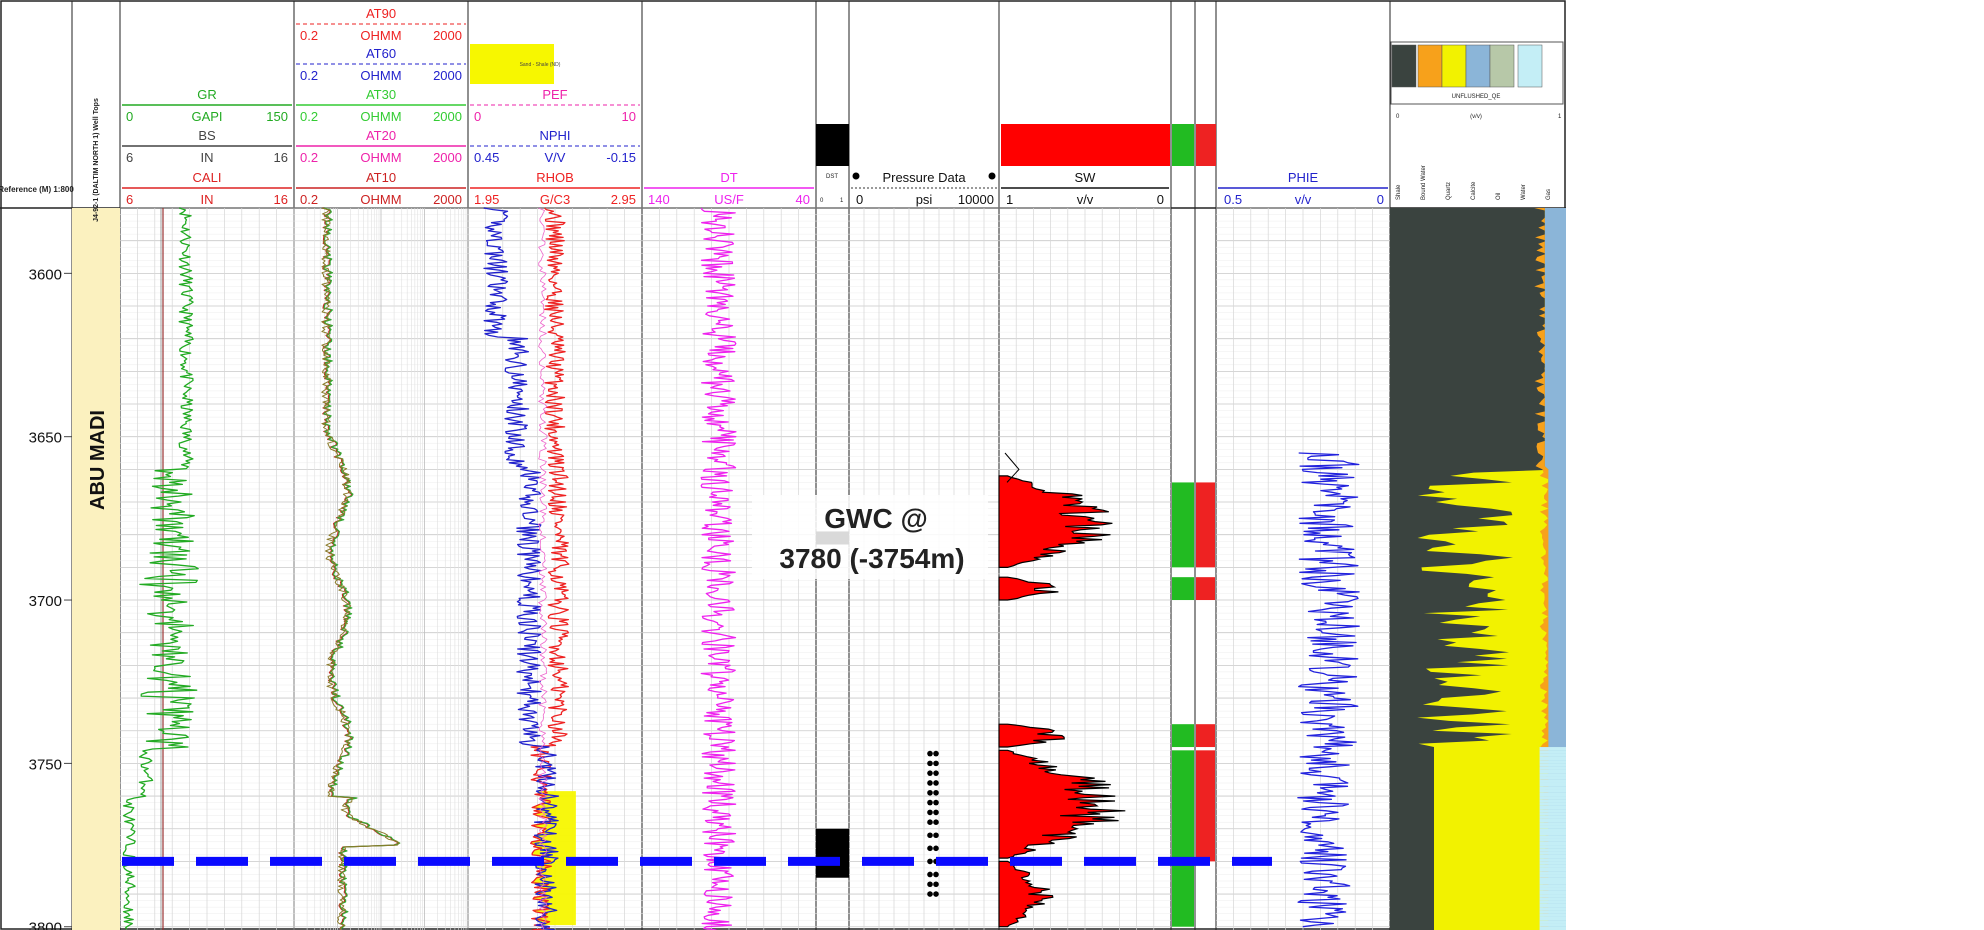  Describe the element at coordinates (842, 201) in the screenshot. I see `dst-max: 1` at that location.